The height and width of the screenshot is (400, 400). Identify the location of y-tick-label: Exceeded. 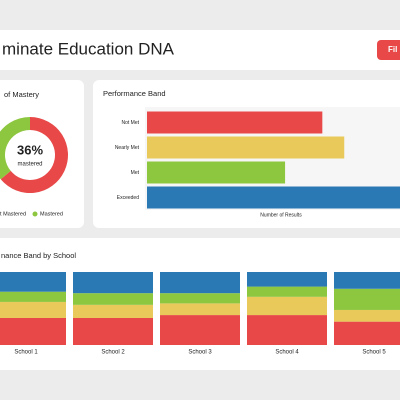
(128, 198).